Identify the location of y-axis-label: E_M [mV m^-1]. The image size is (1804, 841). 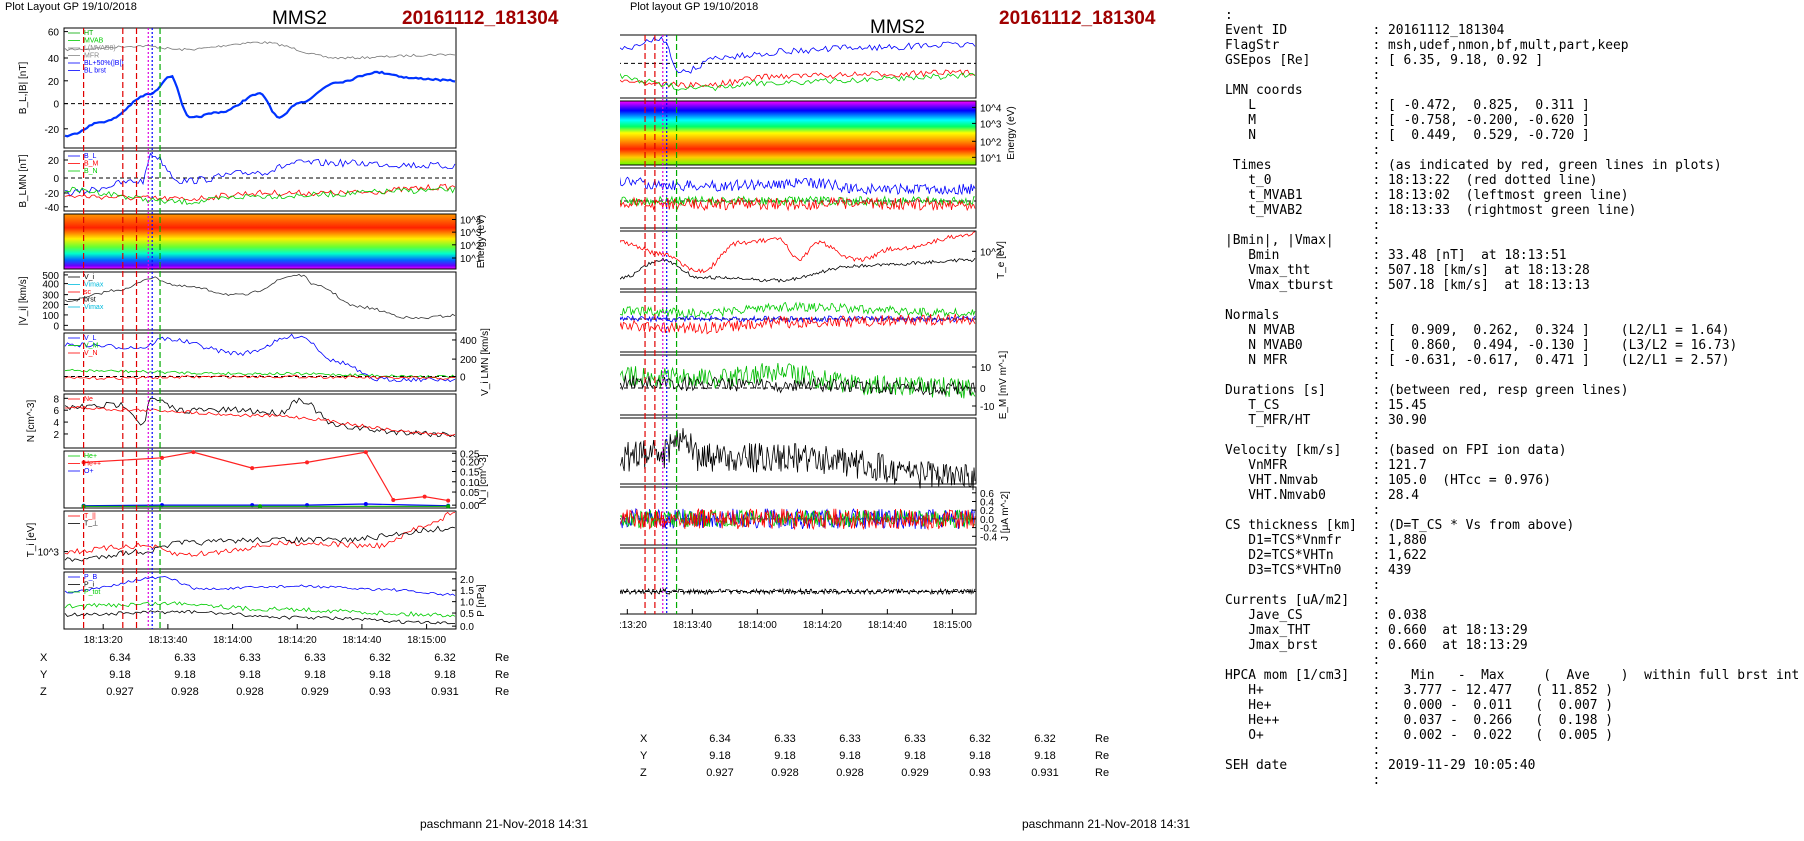
(1003, 384).